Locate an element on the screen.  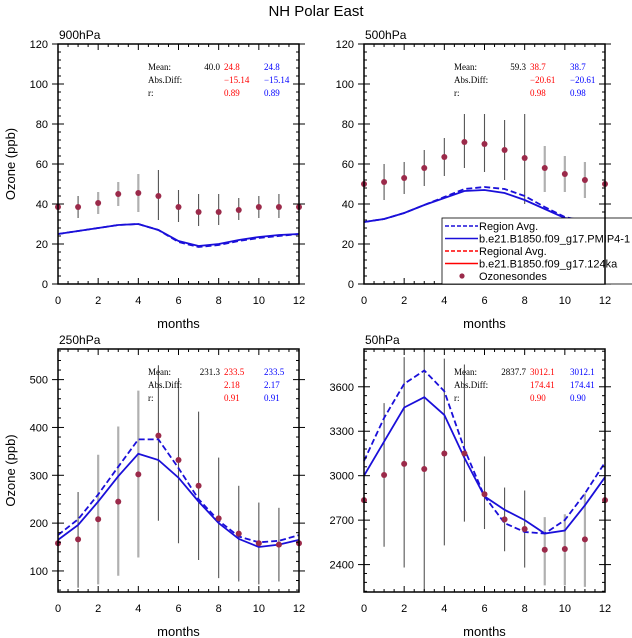
stats-r-red: 0.89 is located at coordinates (232, 93).